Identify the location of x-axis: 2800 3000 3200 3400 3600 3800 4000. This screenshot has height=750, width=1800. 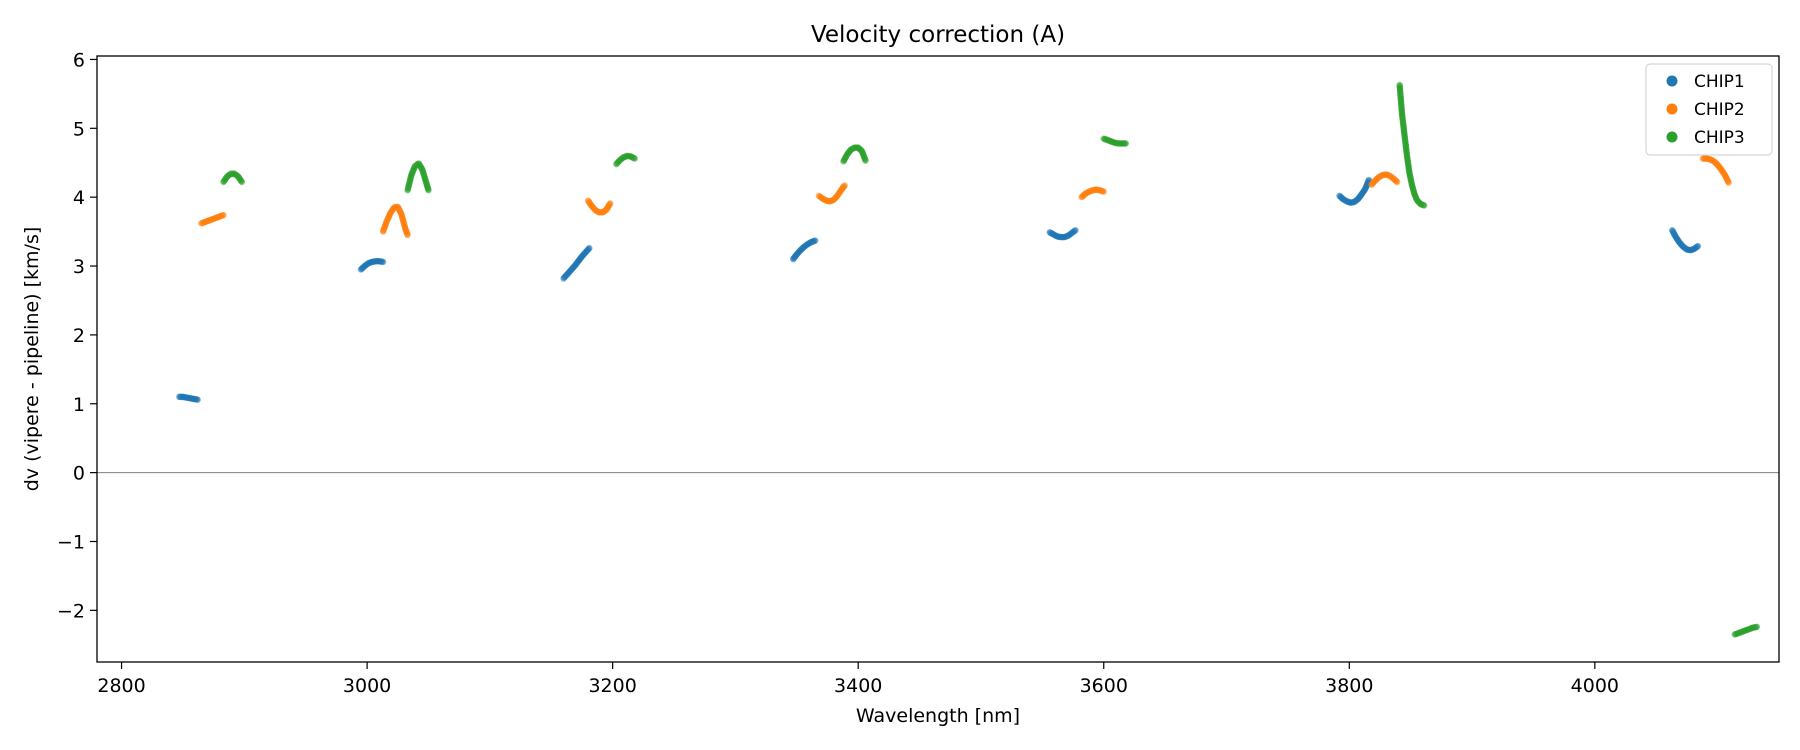
(858, 679).